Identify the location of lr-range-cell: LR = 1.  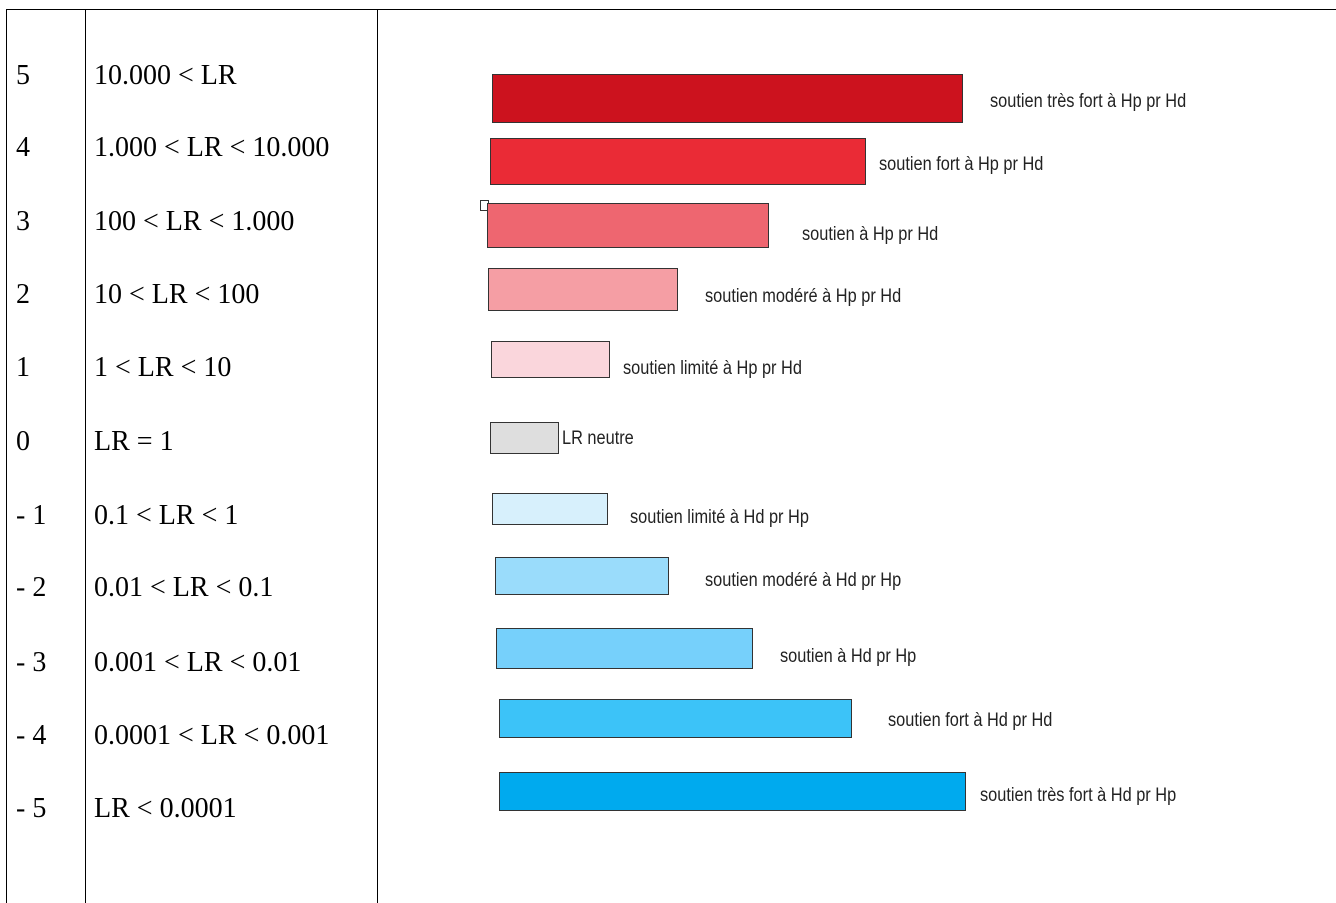
(134, 441).